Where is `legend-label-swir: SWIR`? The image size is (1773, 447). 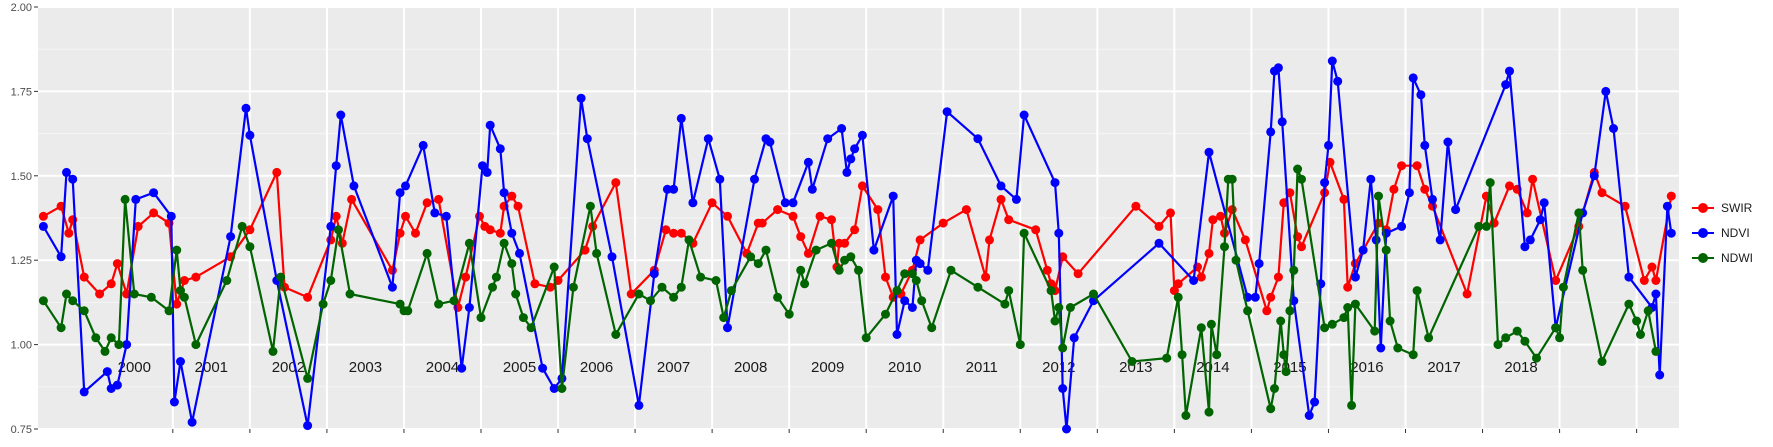
legend-label-swir: SWIR is located at coordinates (1737, 208).